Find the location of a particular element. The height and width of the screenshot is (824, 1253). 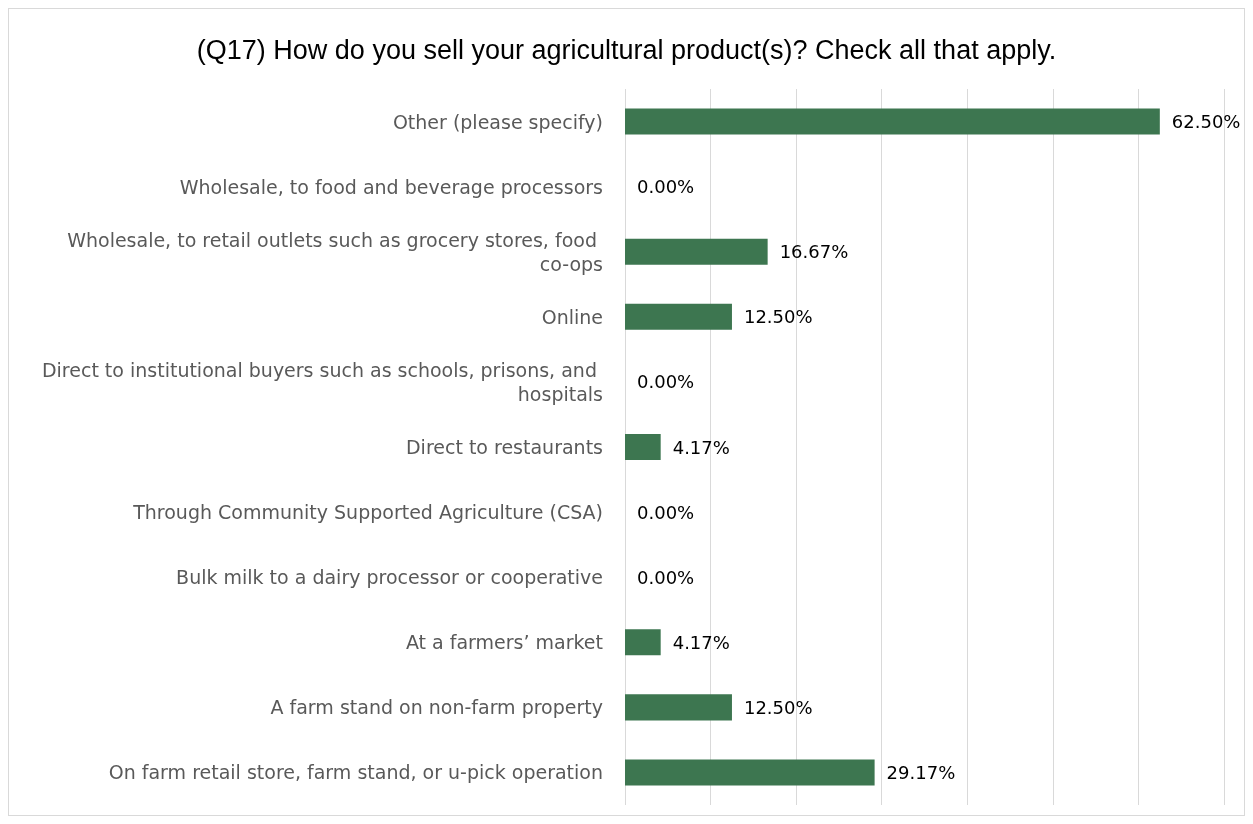

y-tick-label: At a farmers’ market is located at coordinates (504, 642).